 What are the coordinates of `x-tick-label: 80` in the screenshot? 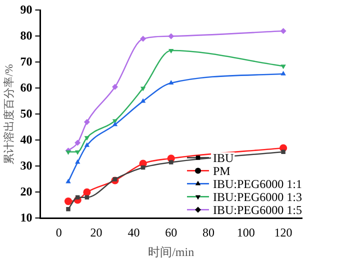 It's located at (208, 233).